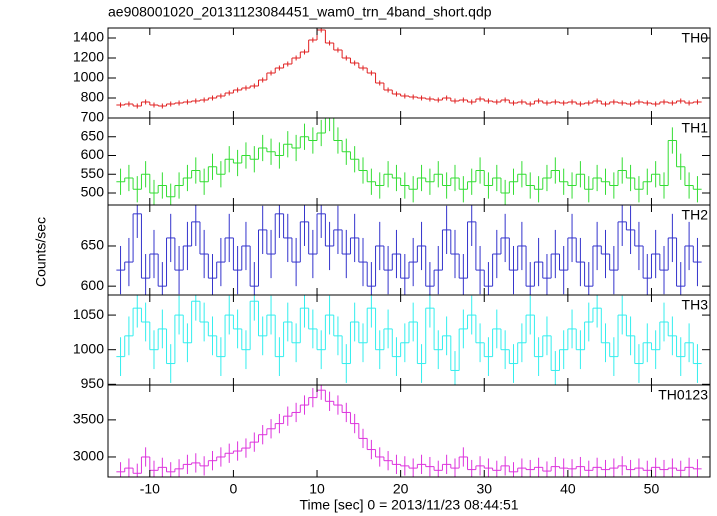 The height and width of the screenshot is (516, 717). Describe the element at coordinates (234, 489) in the screenshot. I see `x-tick-label: 0` at that location.